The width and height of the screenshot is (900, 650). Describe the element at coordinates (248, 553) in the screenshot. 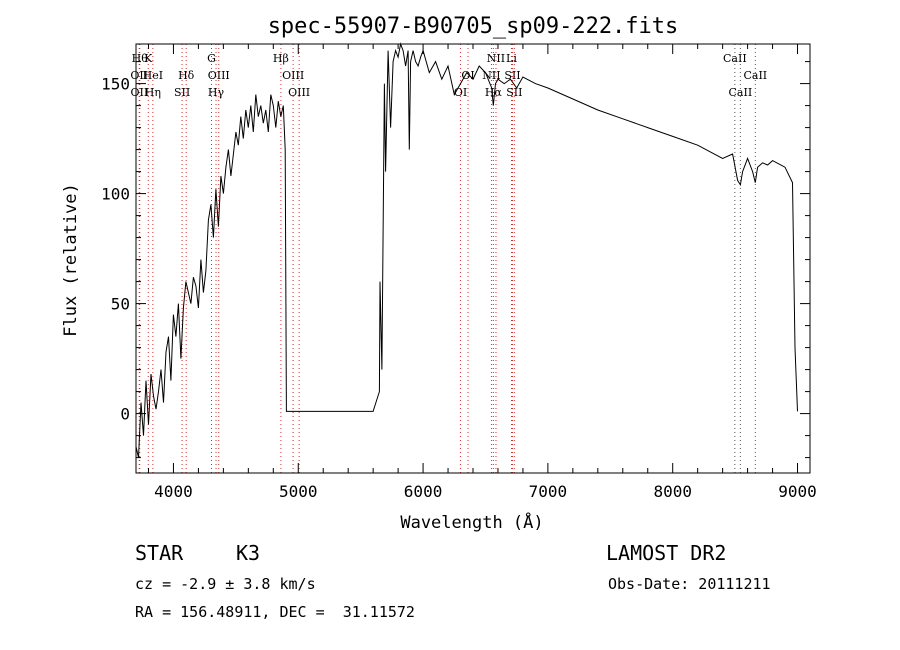

I see `object-subclass: K3` at that location.